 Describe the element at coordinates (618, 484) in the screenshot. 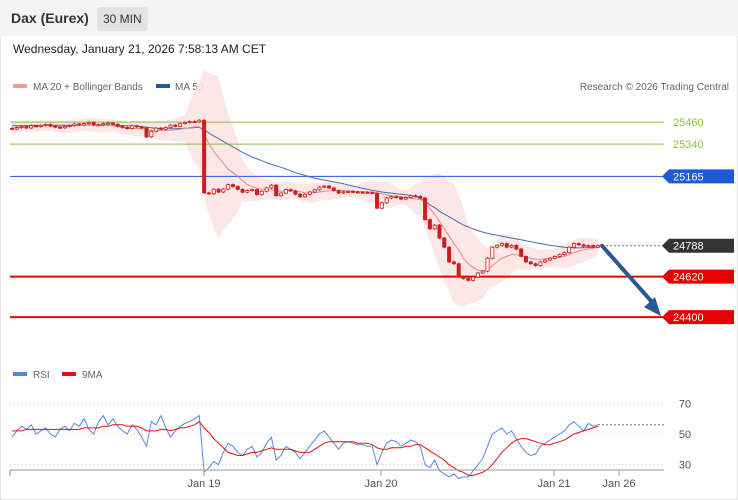

I see `time-tick-label: Jan 26` at that location.